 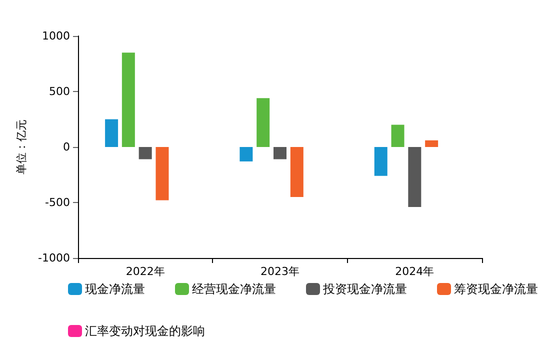 What do you see at coordinates (145, 331) in the screenshot?
I see `legend-label: 汇率变动对现金的影响` at bounding box center [145, 331].